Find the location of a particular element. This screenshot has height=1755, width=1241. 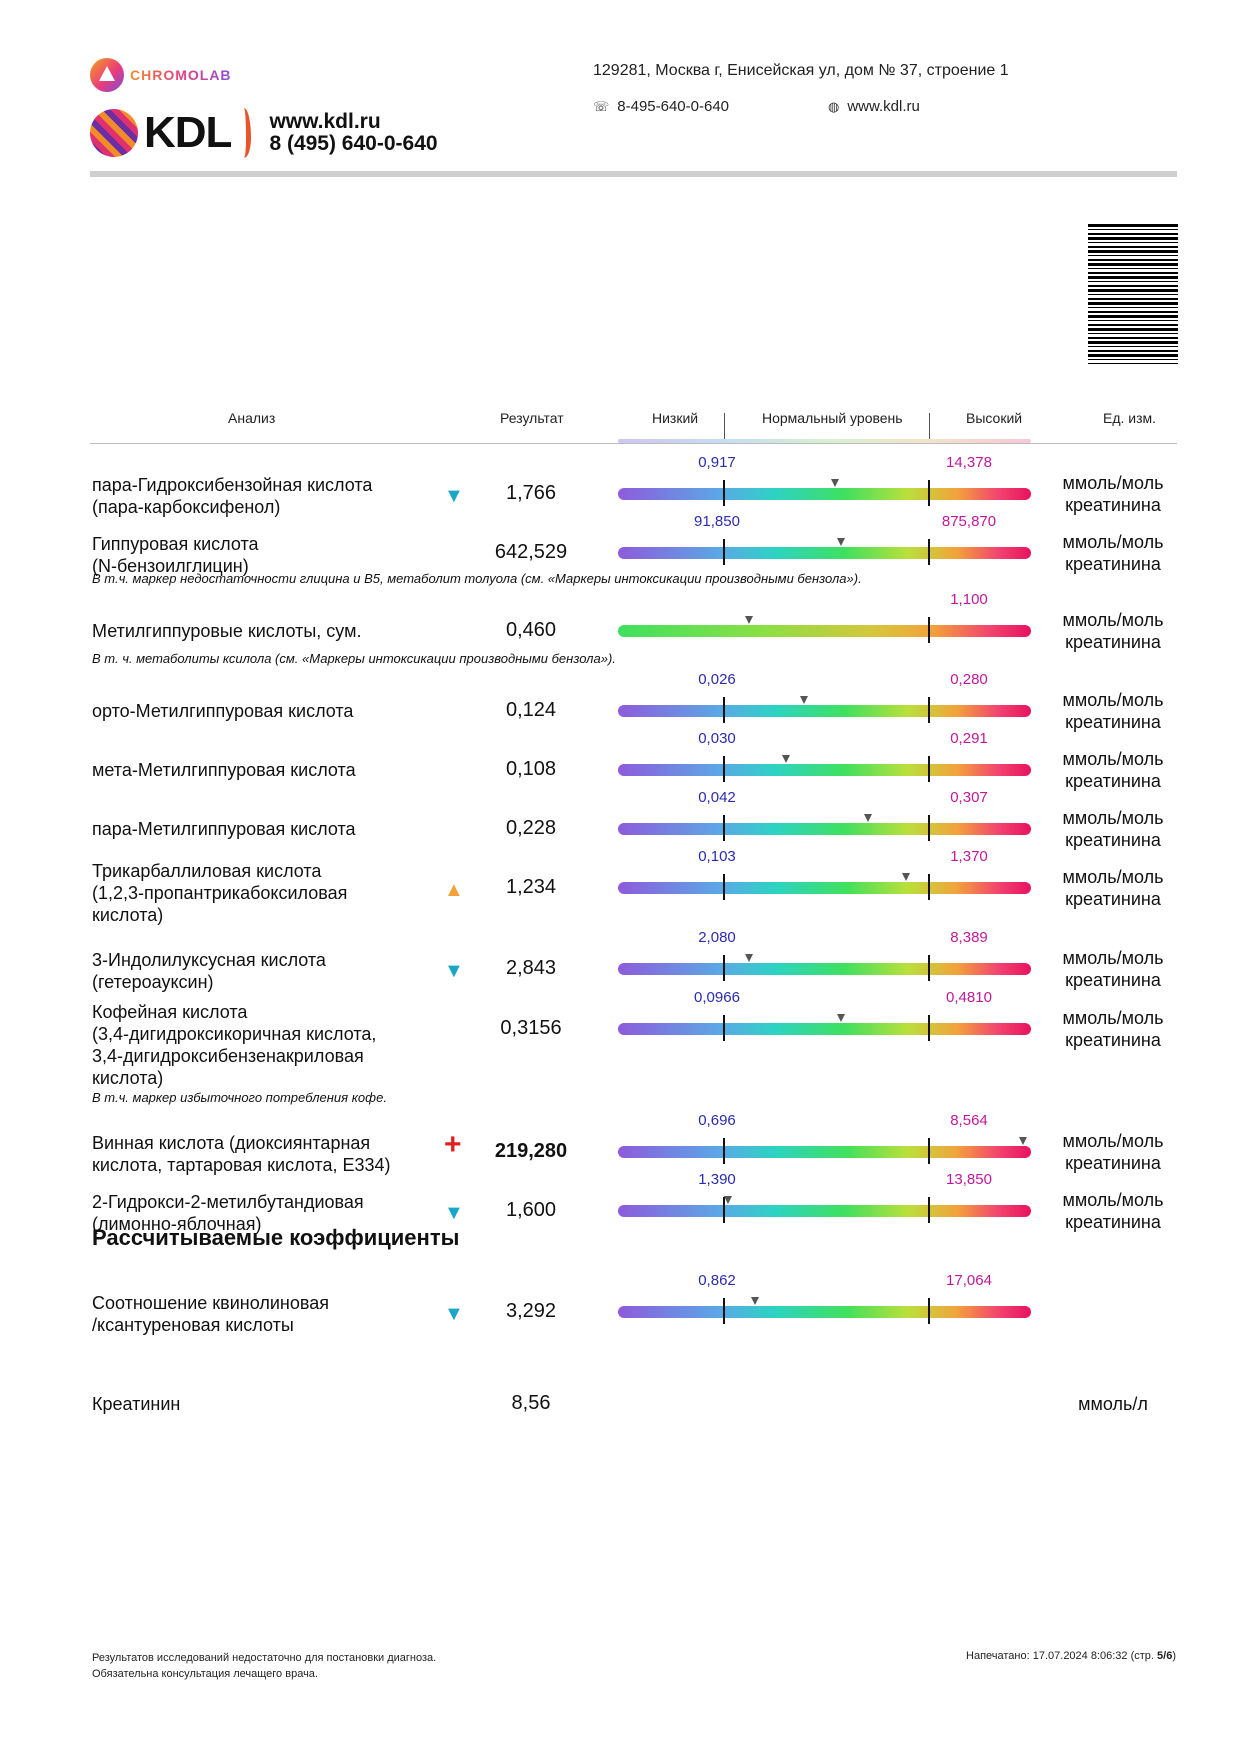

result-value: 0,460 is located at coordinates (531, 630).